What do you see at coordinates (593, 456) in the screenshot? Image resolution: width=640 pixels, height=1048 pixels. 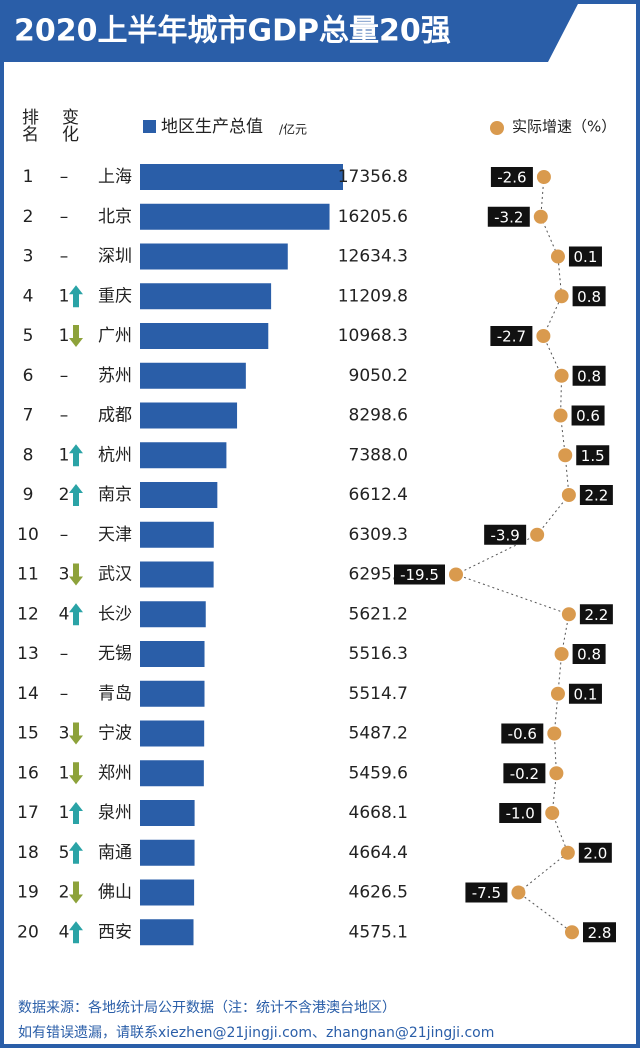 I see `growth-label: 1.5` at bounding box center [593, 456].